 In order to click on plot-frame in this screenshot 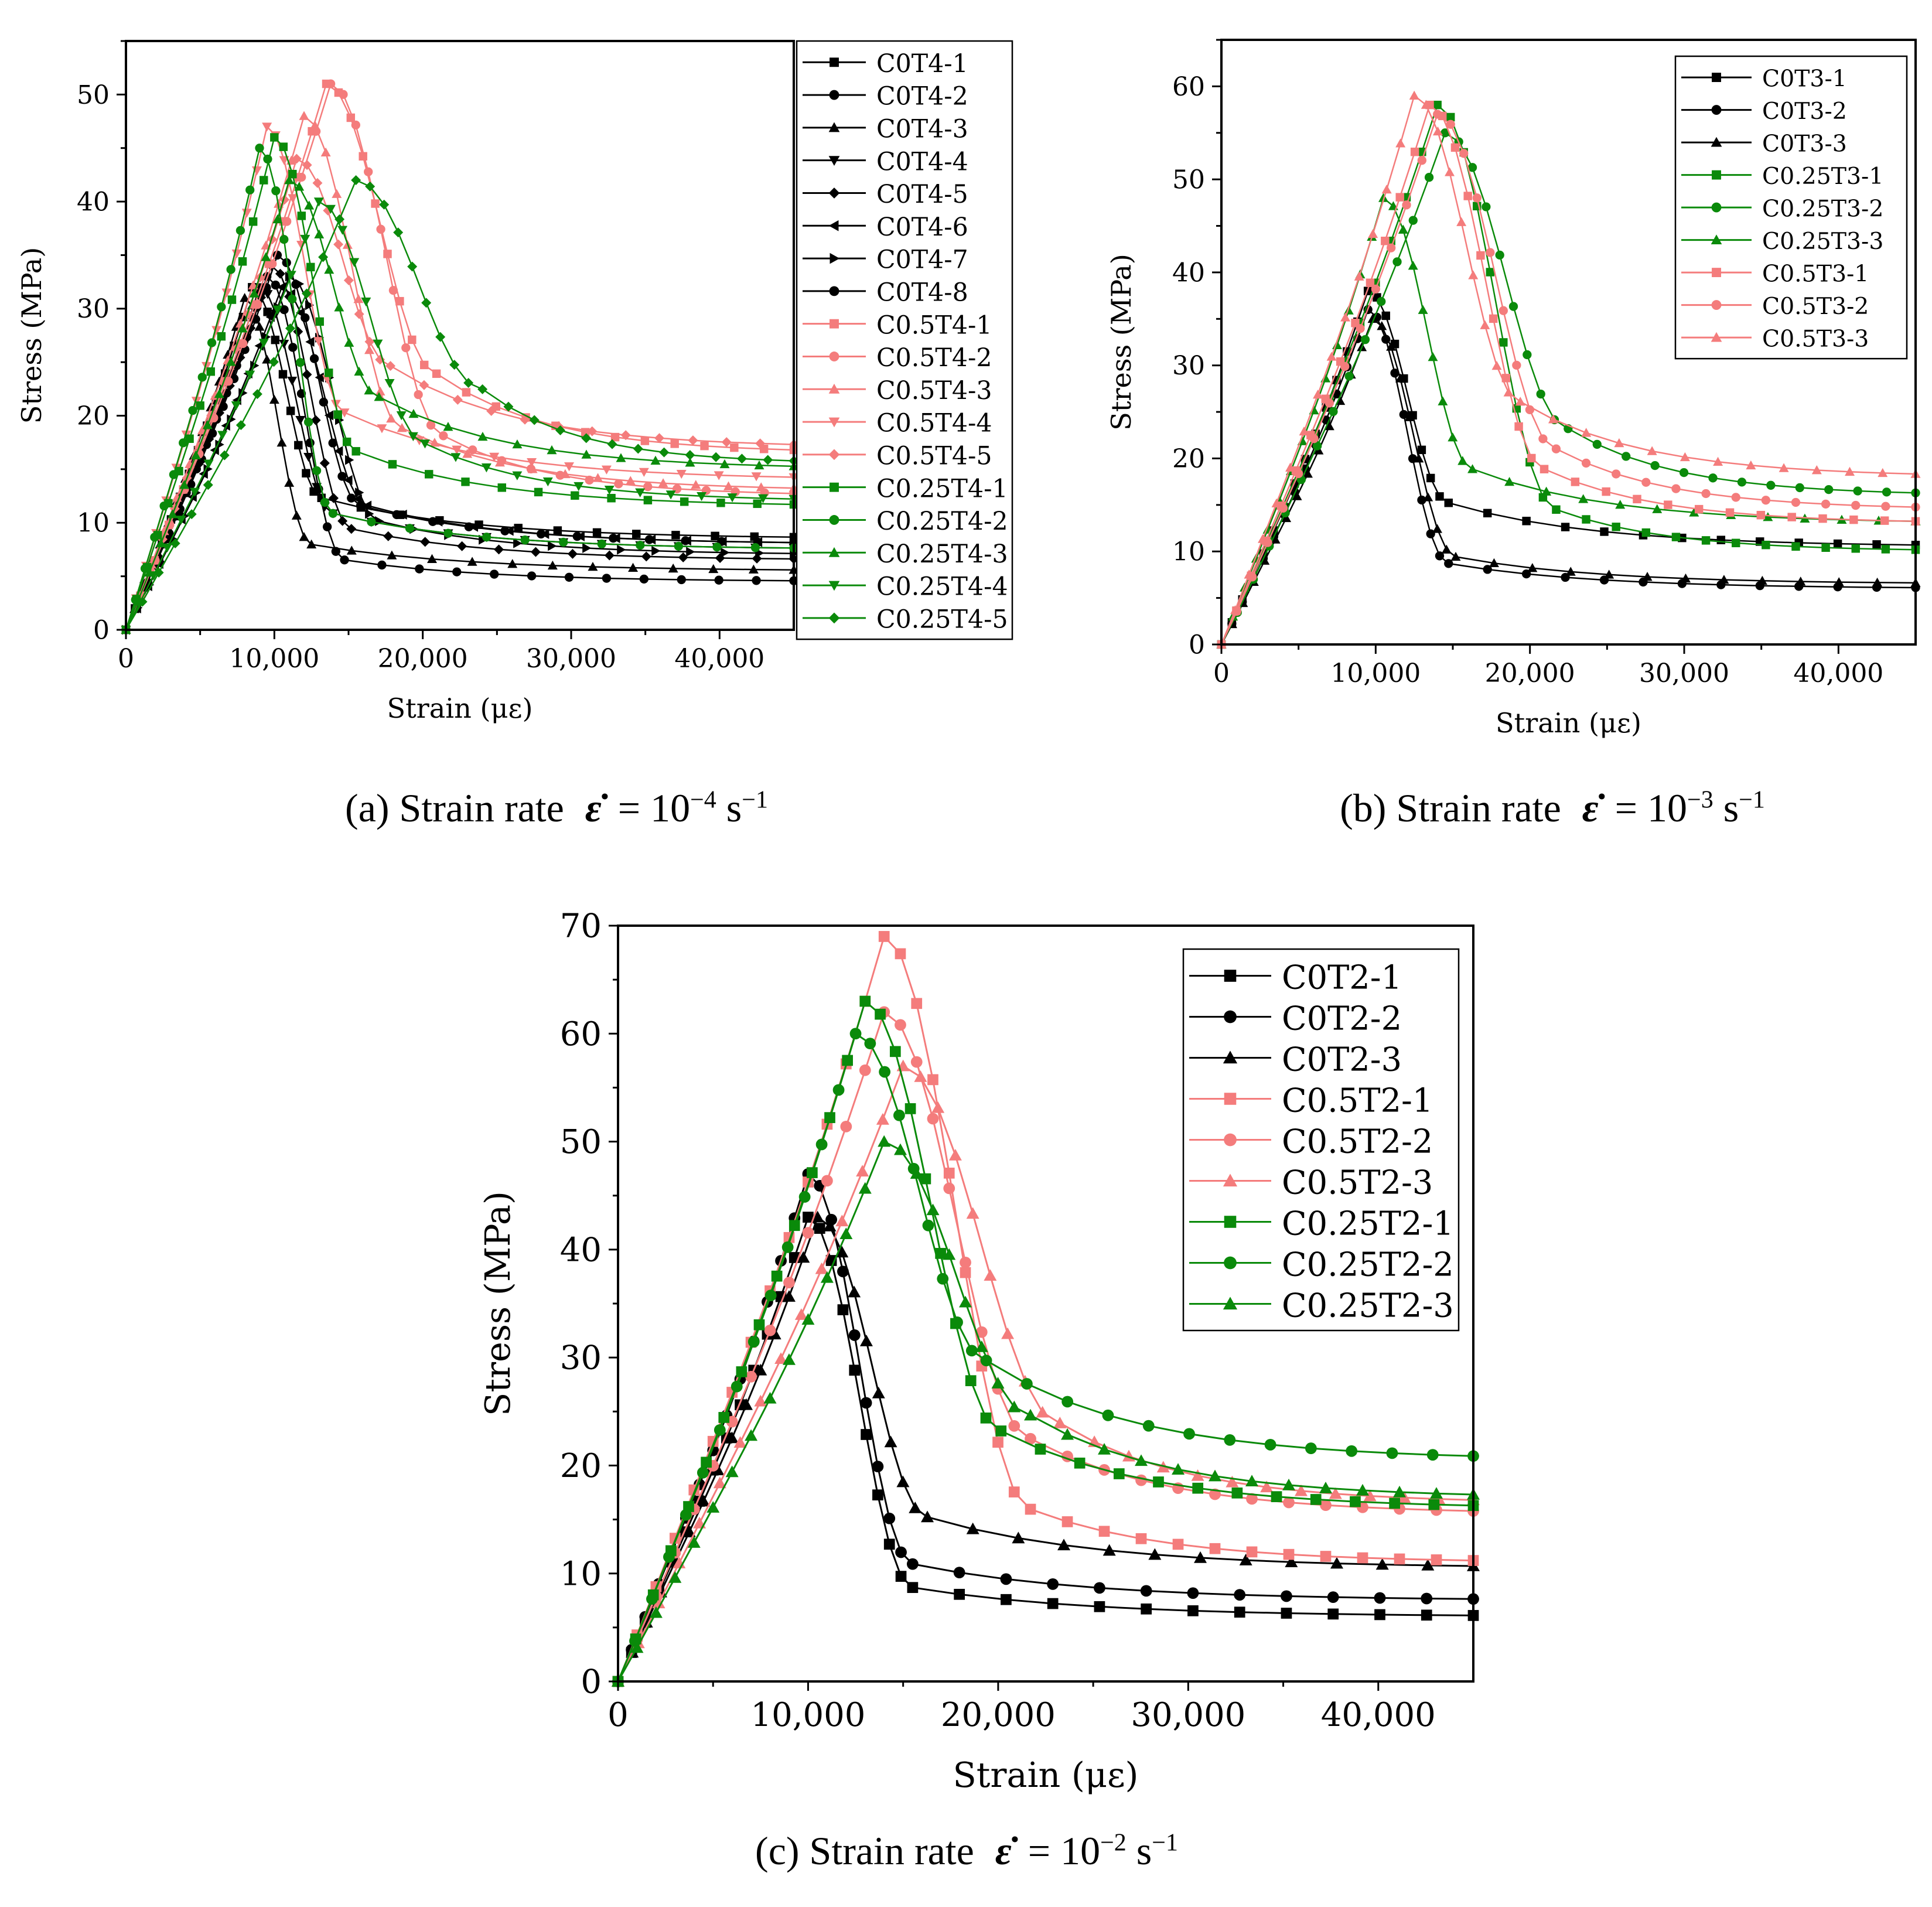, I will do `click(1569, 342)`.